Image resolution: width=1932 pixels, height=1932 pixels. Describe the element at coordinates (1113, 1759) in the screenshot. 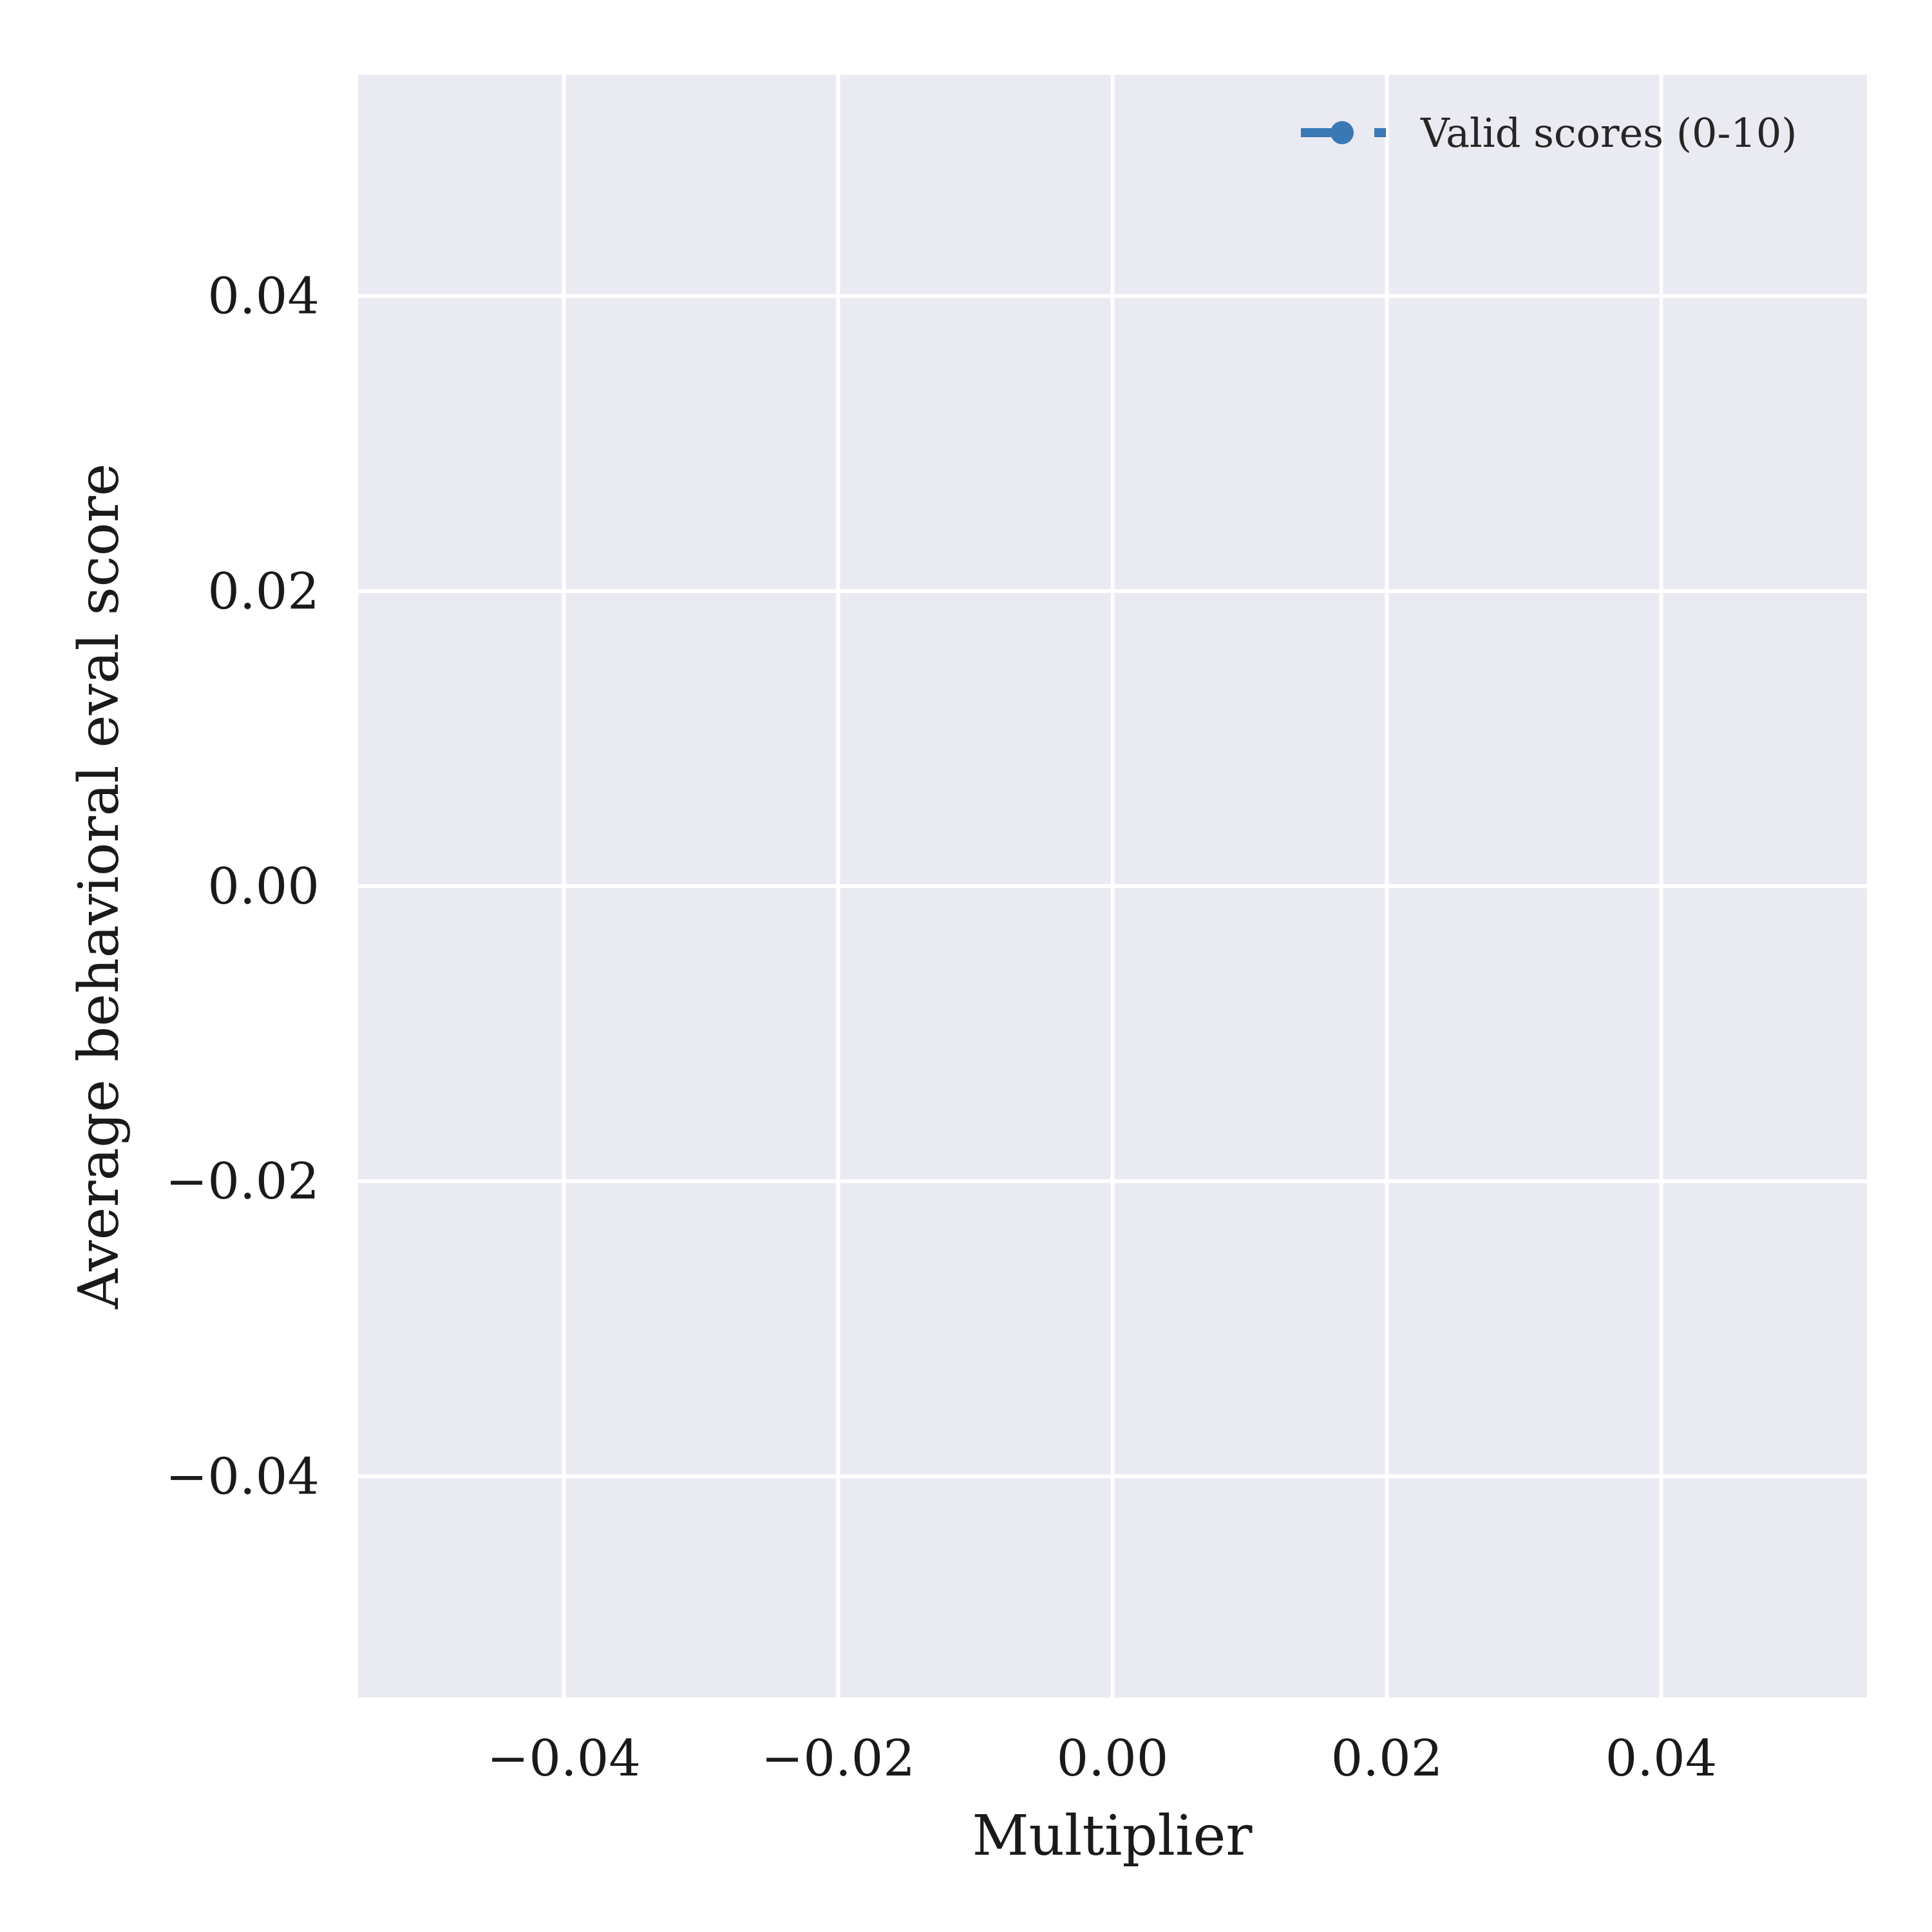

I see `x-tick-label: 0.00` at that location.